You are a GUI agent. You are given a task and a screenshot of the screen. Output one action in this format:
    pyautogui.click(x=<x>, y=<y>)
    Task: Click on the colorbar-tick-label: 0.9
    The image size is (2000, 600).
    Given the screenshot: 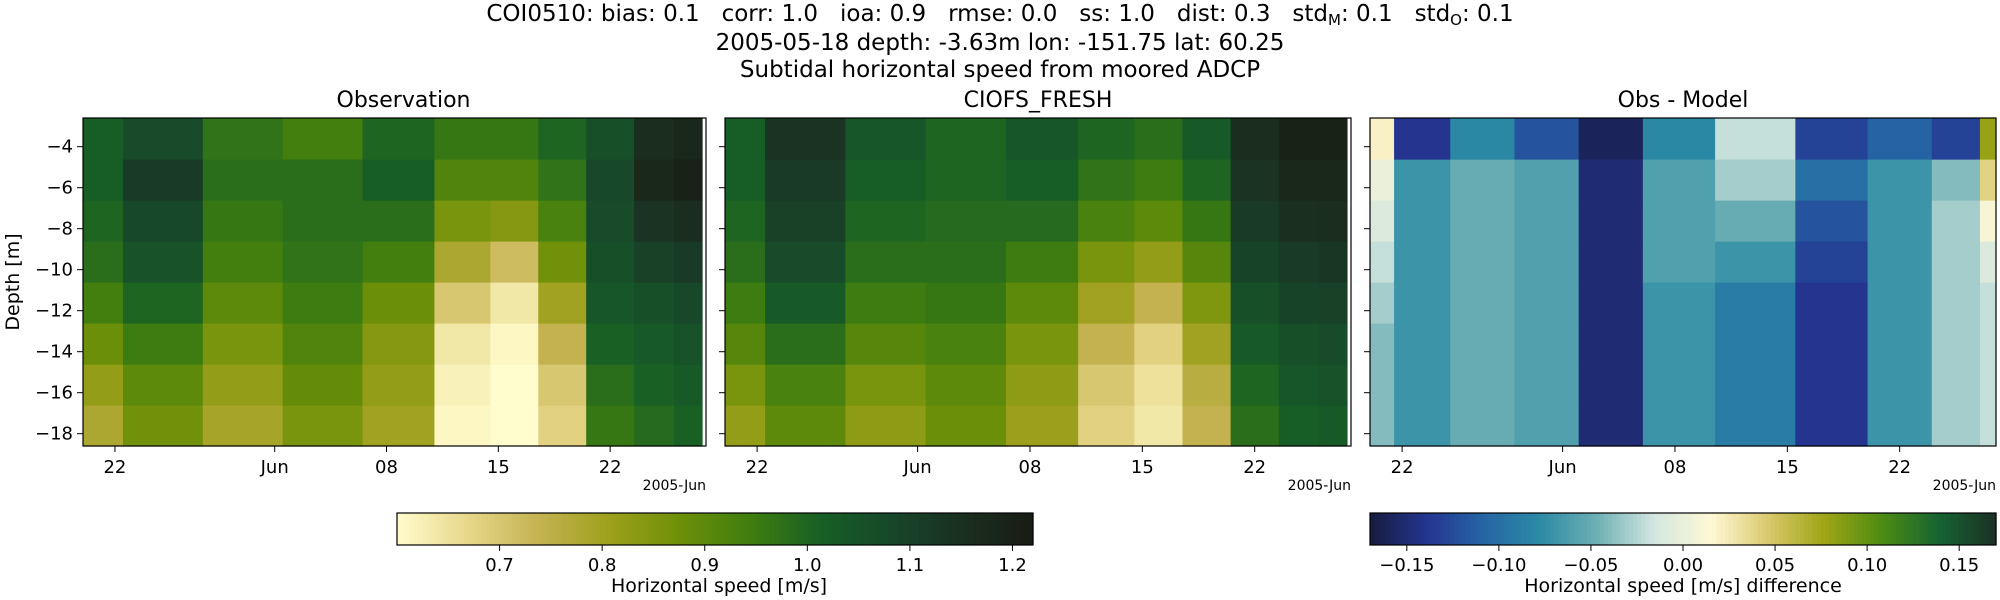 What is the action you would take?
    pyautogui.click(x=704, y=565)
    